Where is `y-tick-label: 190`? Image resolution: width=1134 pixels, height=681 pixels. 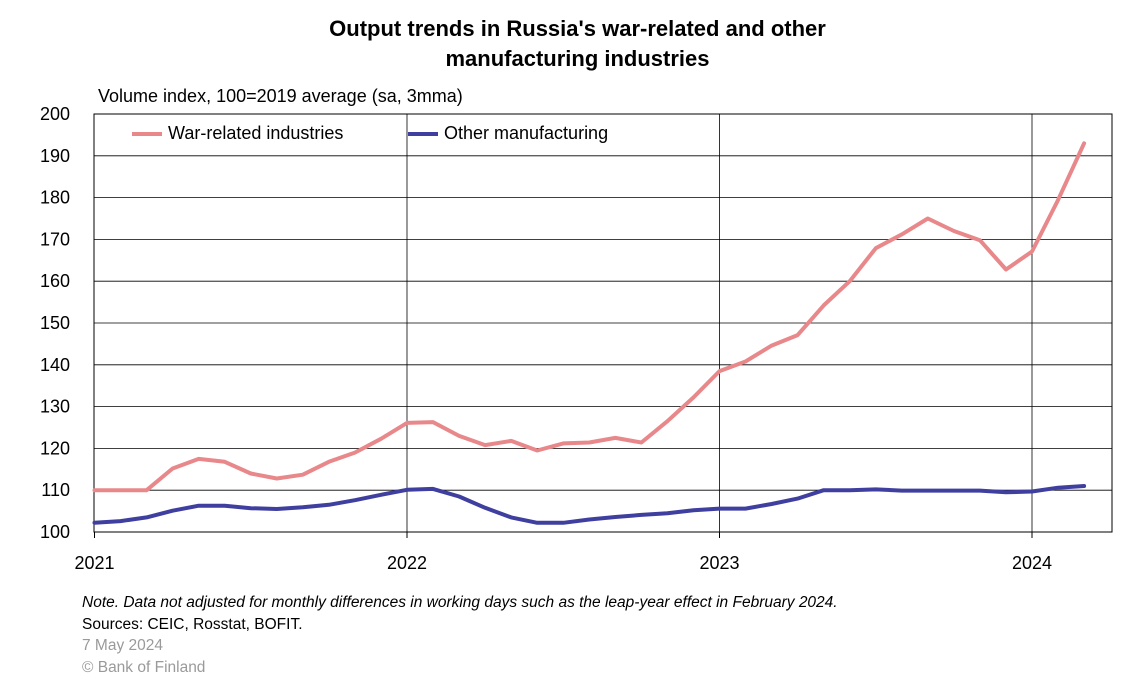 y-tick-label: 190 is located at coordinates (55, 156).